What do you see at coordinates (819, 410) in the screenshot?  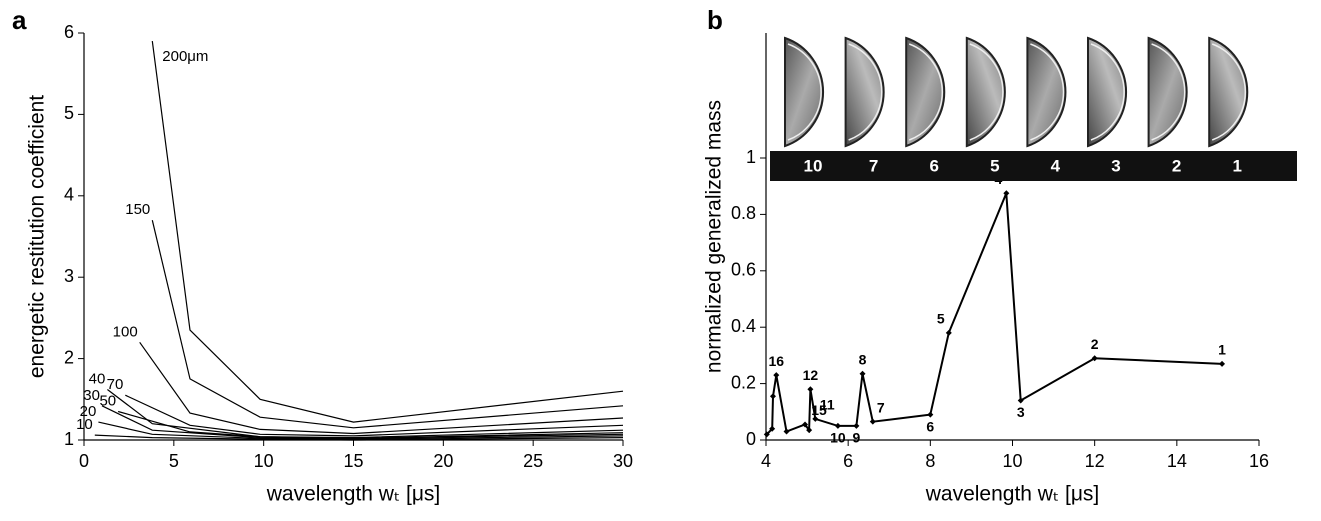 I see `point-label: 15` at bounding box center [819, 410].